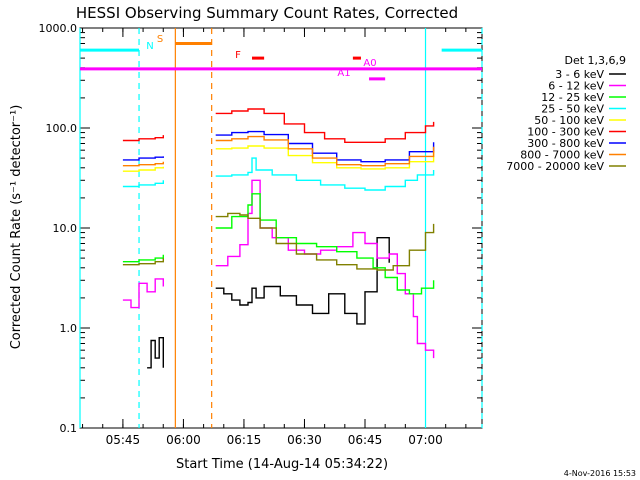 This screenshot has width=640, height=480. I want to click on legend-entry-label: 12 - 25 keV, so click(572, 97).